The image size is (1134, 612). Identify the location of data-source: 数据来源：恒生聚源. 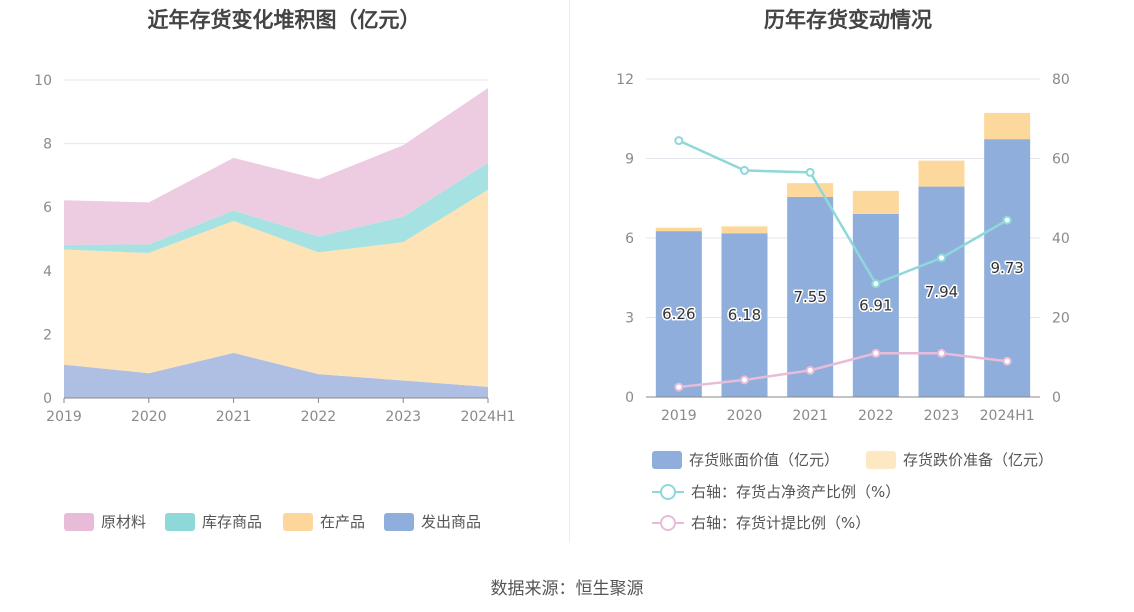
(567, 589).